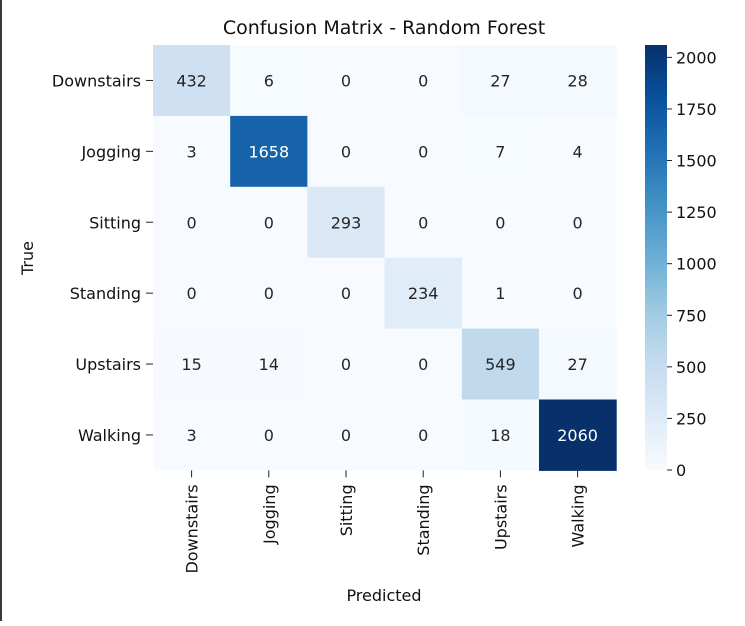 The width and height of the screenshot is (745, 626). I want to click on window-edge, so click(1, 310).